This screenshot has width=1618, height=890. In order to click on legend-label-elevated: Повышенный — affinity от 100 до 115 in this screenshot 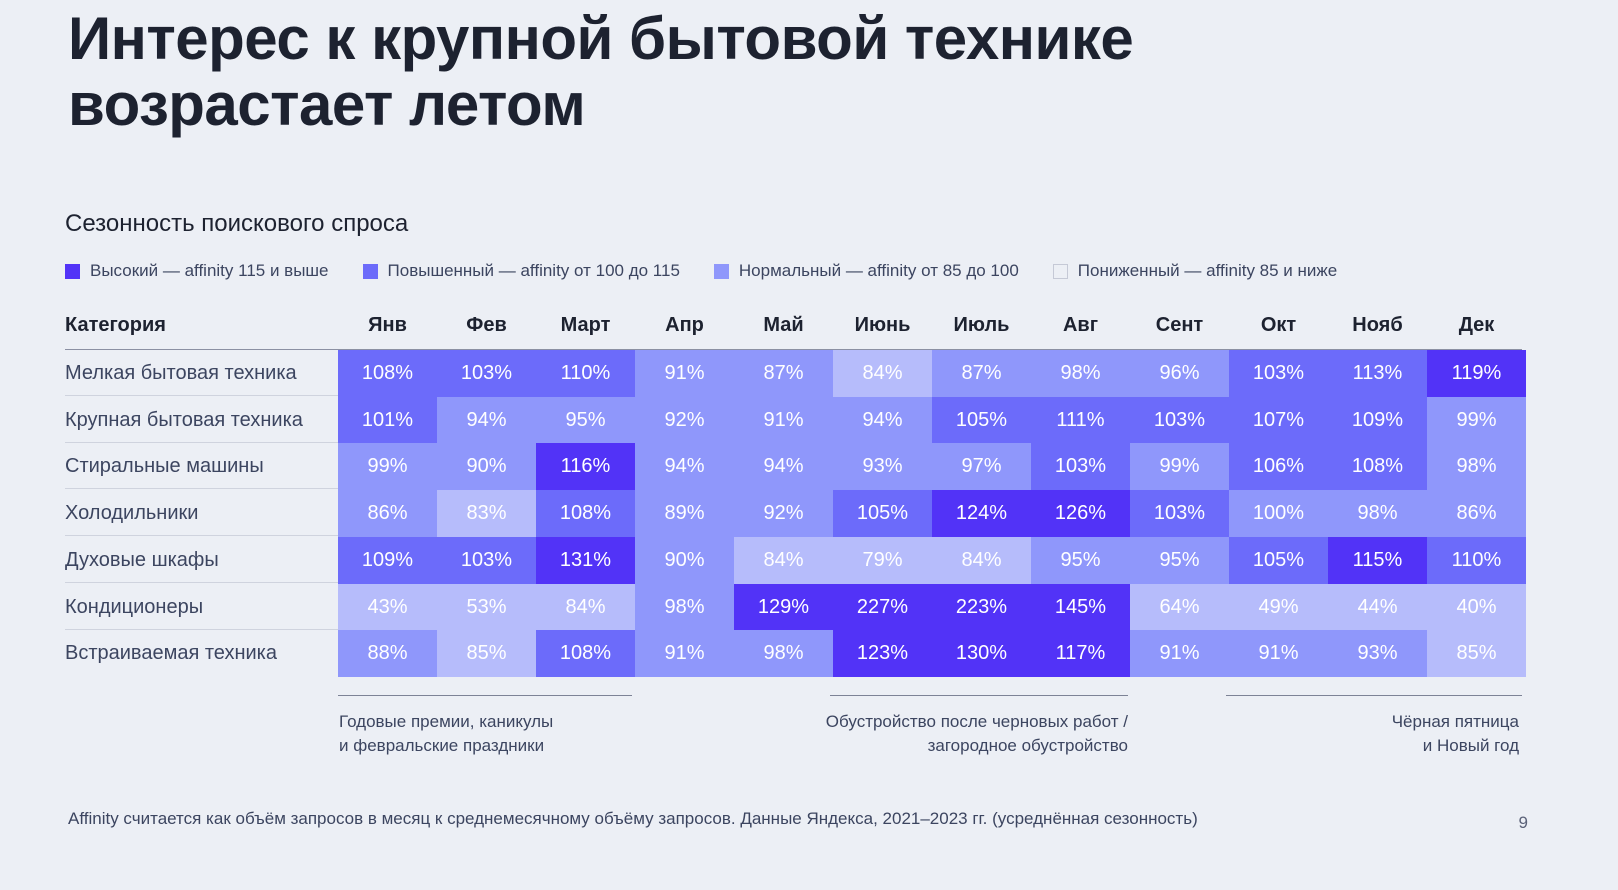, I will do `click(533, 270)`.